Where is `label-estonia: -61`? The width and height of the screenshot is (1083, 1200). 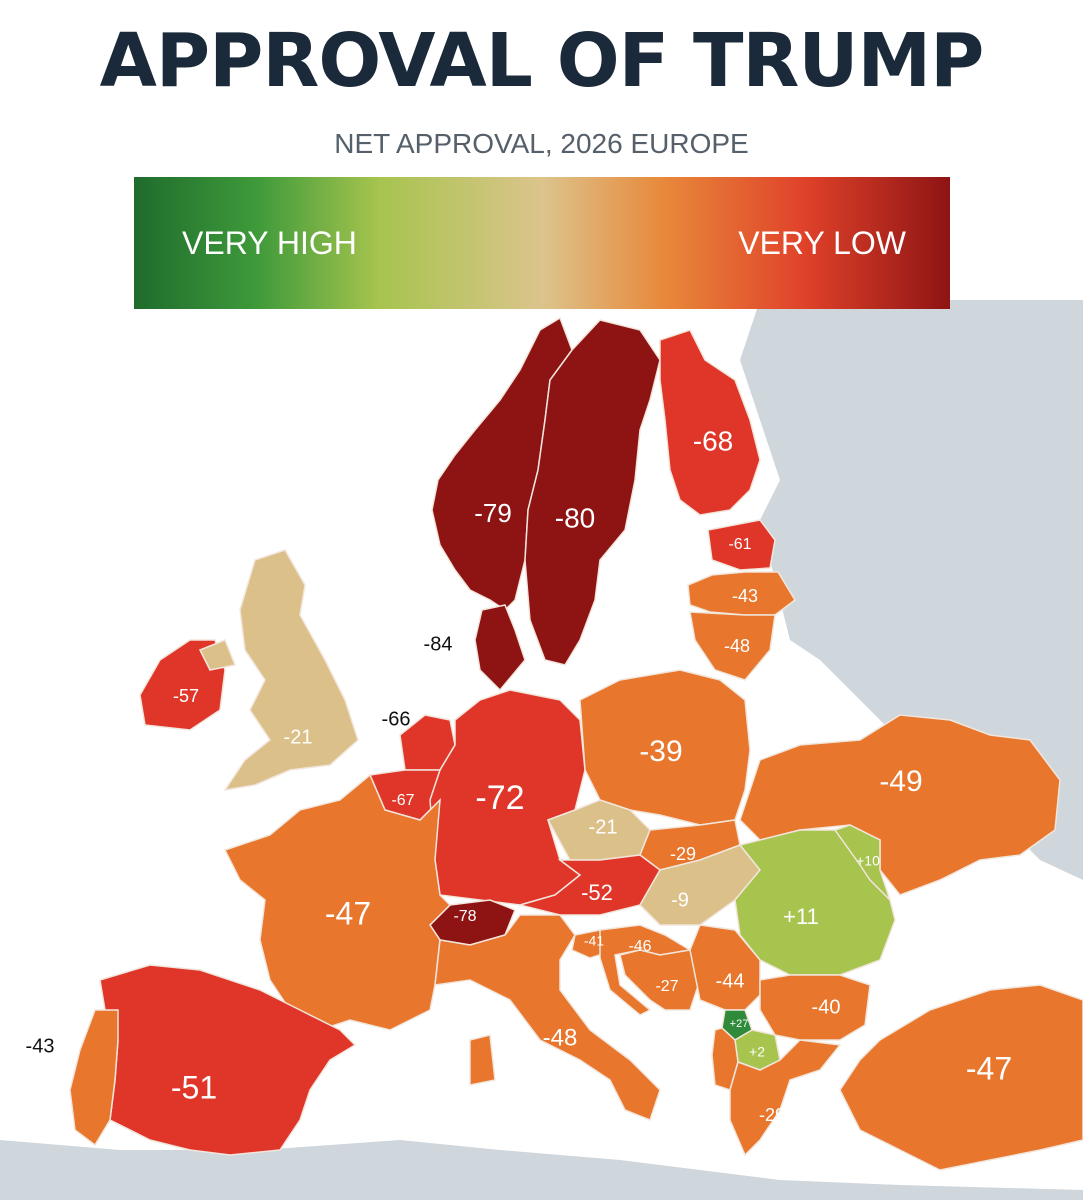 label-estonia: -61 is located at coordinates (739, 544).